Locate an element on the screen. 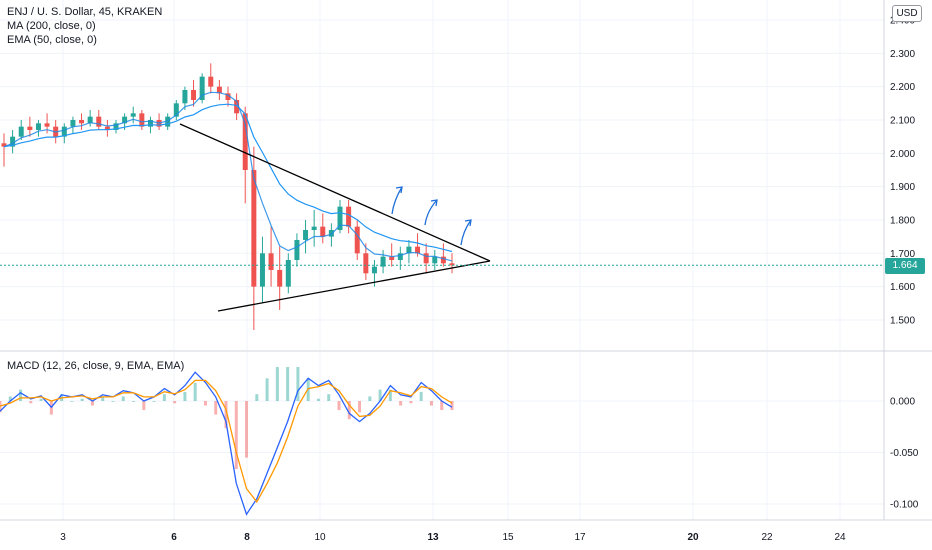 The height and width of the screenshot is (550, 932). macd-legend: MACD (12, 26, close, 9, EMA, EMA) is located at coordinates (95, 366).